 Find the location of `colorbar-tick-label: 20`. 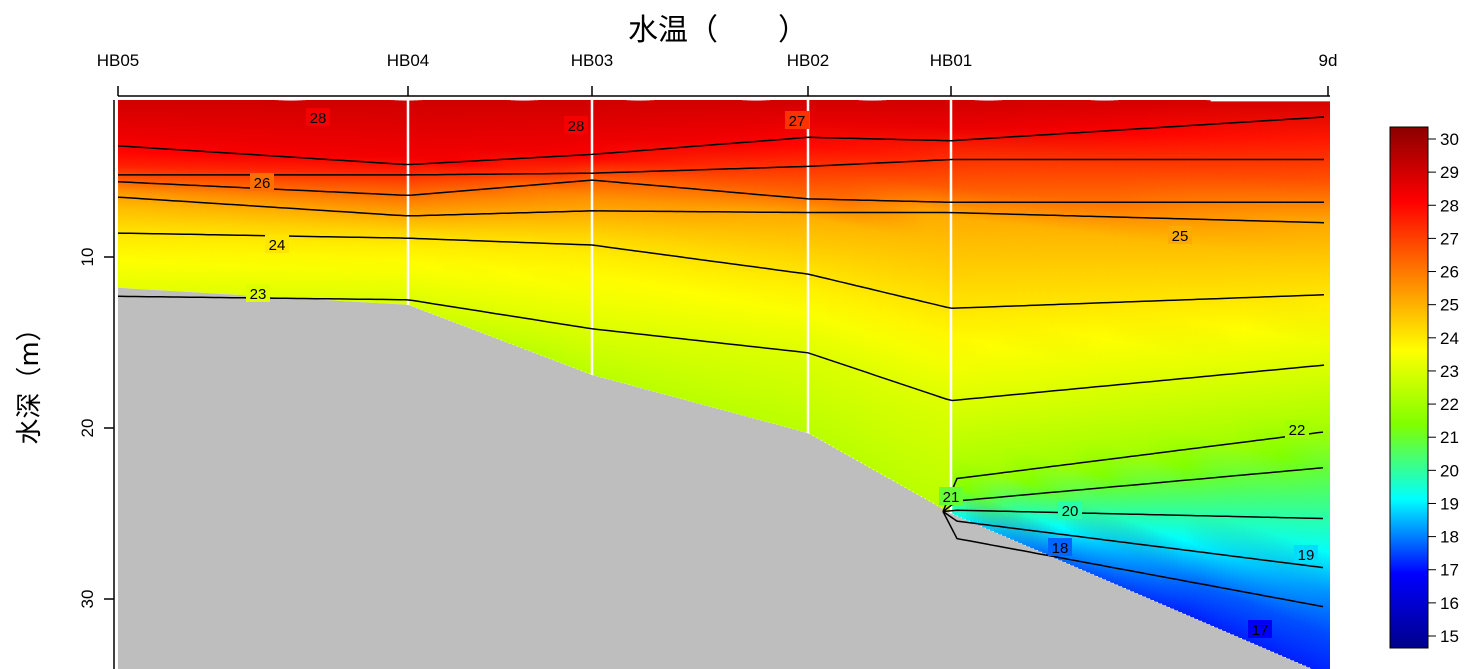

colorbar-tick-label: 20 is located at coordinates (1449, 470).